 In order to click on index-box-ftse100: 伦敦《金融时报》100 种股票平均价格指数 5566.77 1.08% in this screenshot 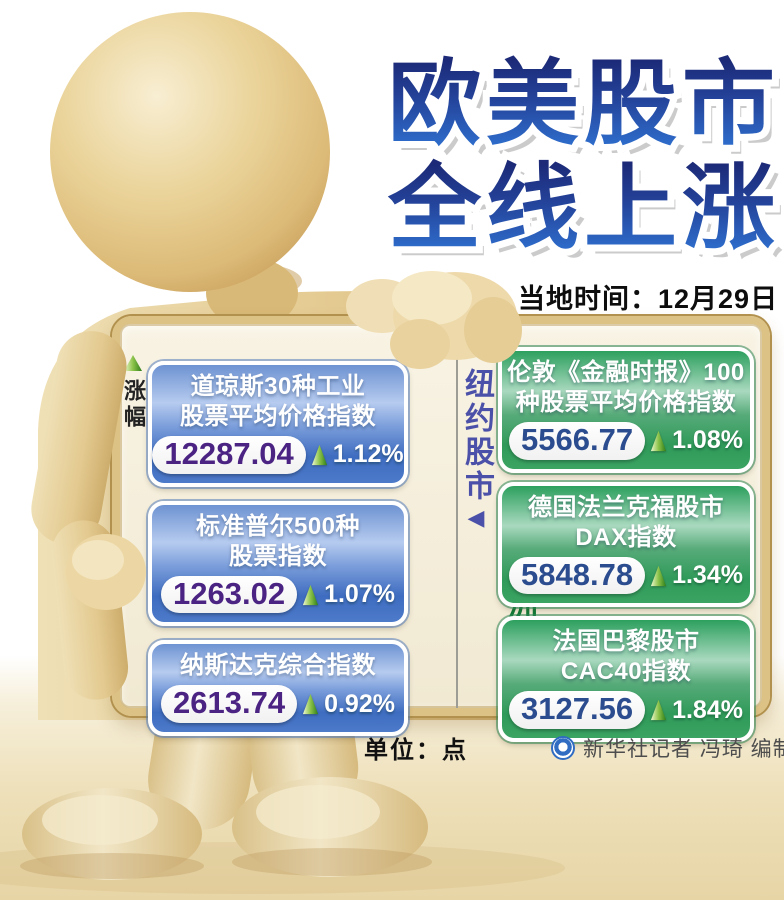, I will do `click(626, 410)`.